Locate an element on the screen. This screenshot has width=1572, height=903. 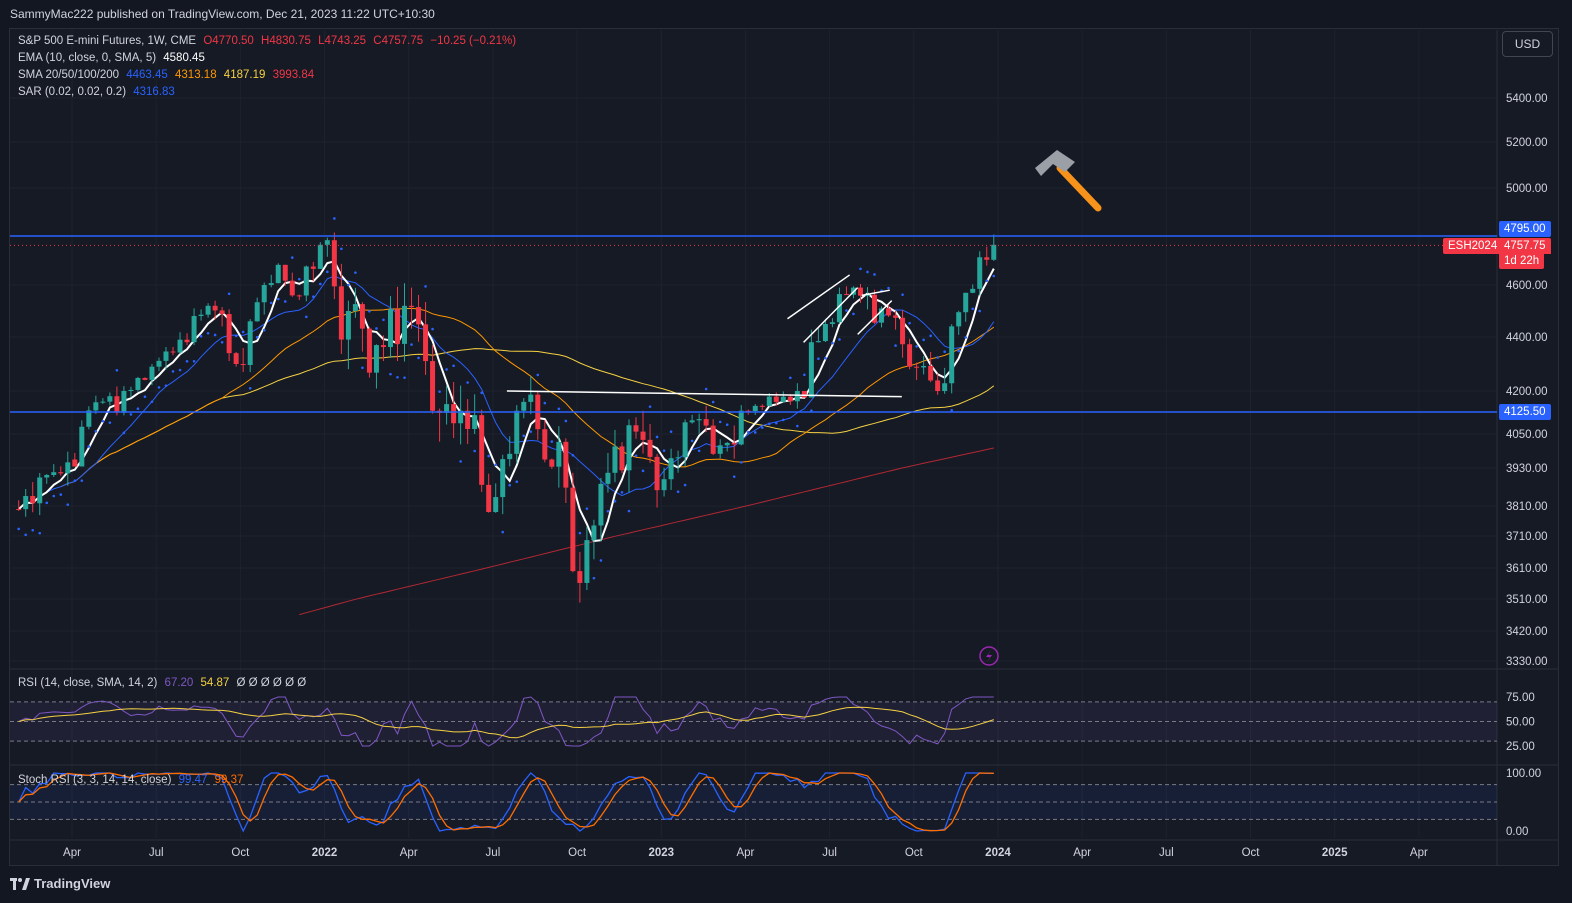
price-tick-label: 5000.00 is located at coordinates (1527, 189).